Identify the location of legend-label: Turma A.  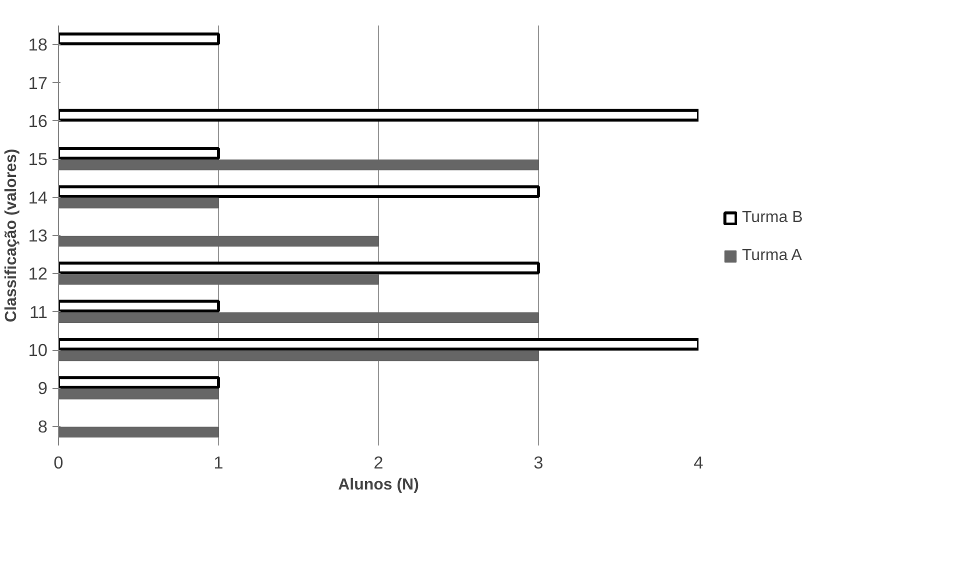
(772, 256).